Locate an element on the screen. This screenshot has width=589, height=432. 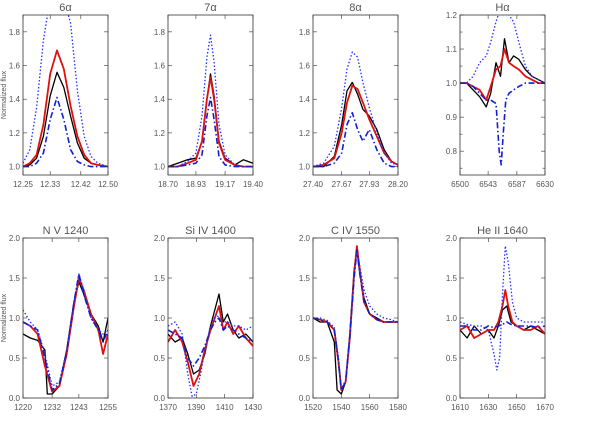
x-tick-label: 19.17 is located at coordinates (225, 184).